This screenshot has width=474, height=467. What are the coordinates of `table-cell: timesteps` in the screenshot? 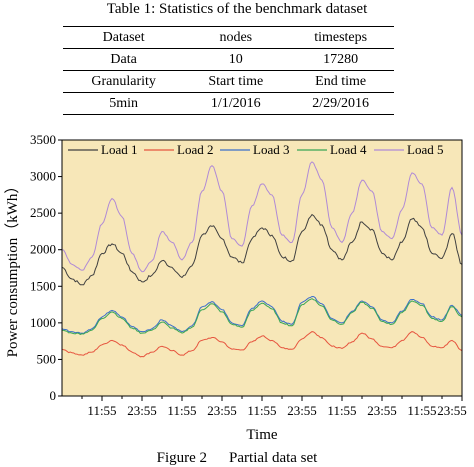 It's located at (340, 38).